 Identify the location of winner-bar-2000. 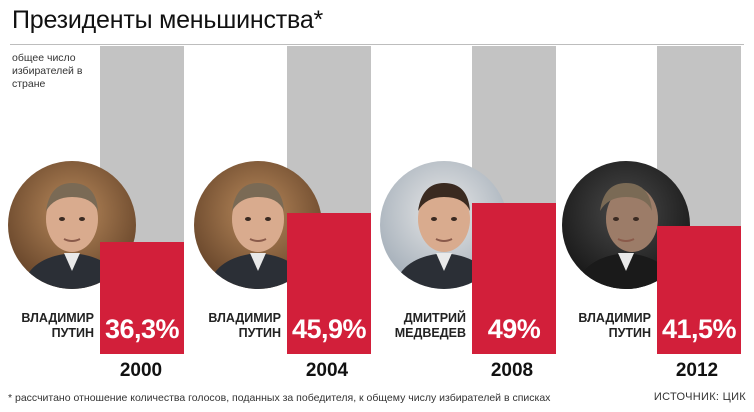
(142, 298).